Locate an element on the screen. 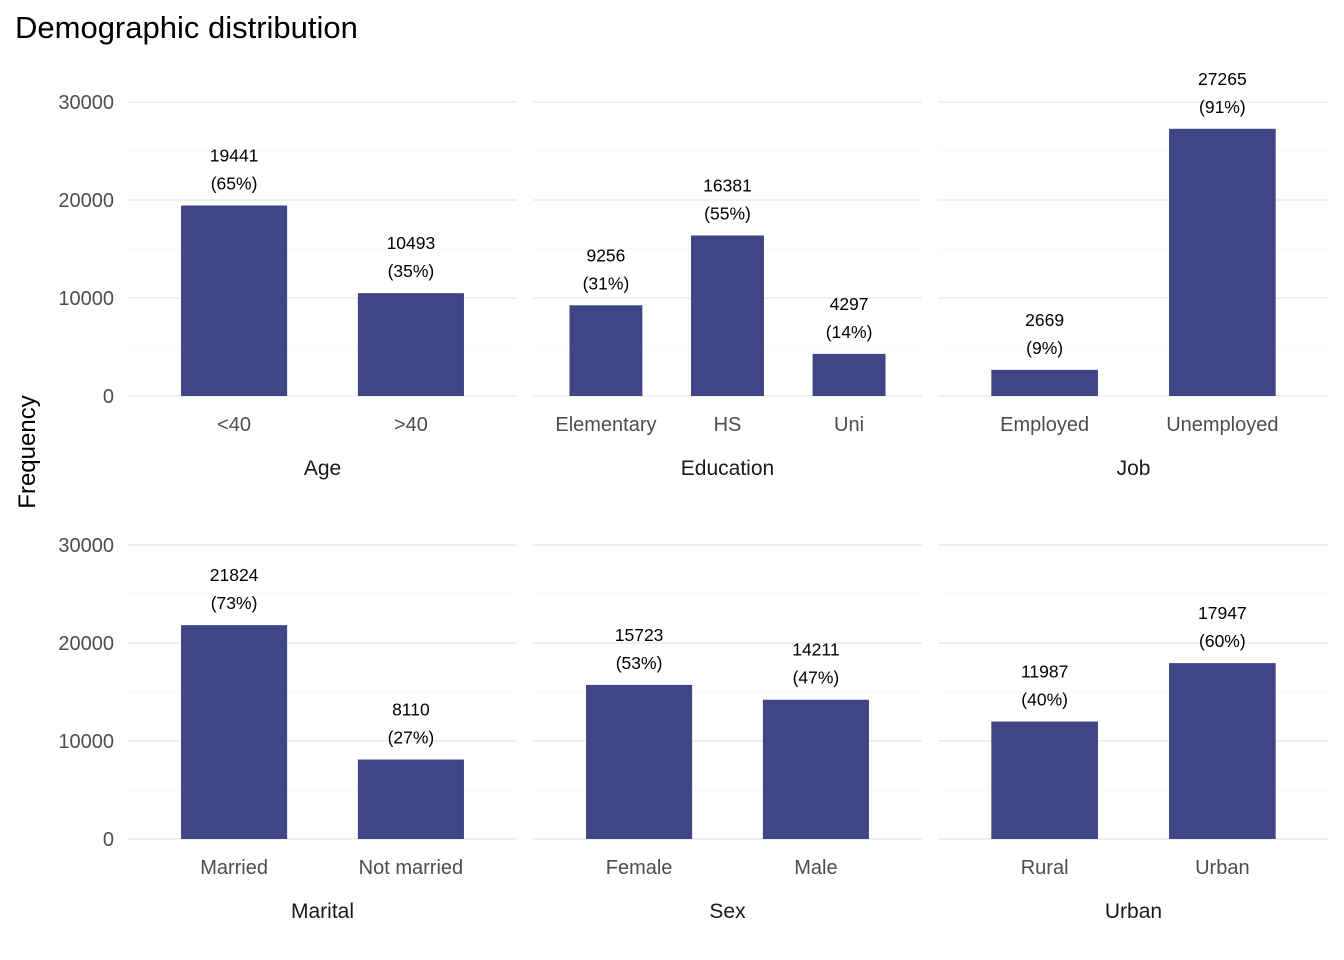 This screenshot has width=1344, height=960. facet-label-age: Age is located at coordinates (322, 468).